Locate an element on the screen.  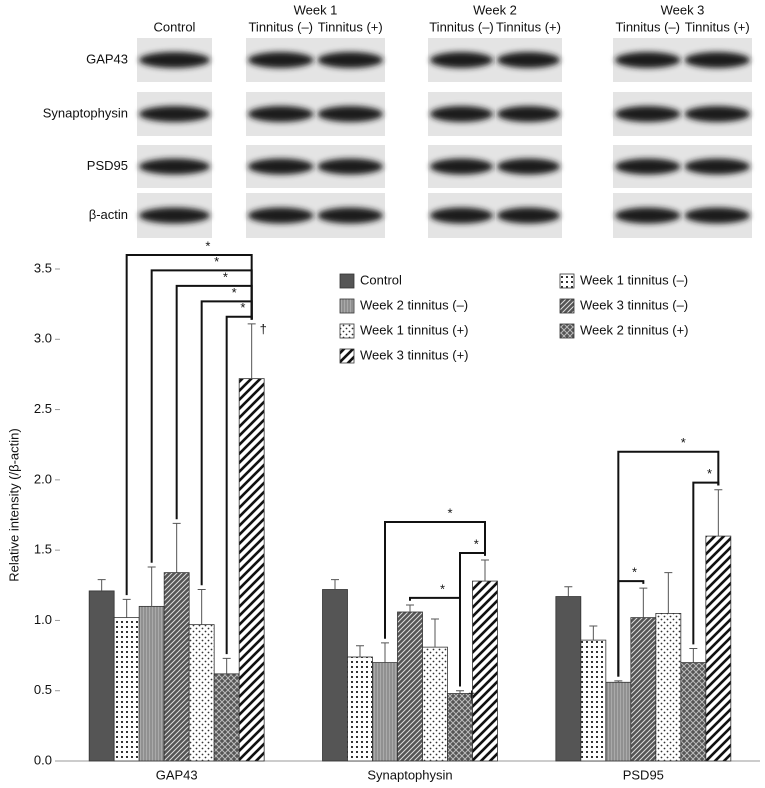
x-tick-label: GAP43 is located at coordinates (177, 774).